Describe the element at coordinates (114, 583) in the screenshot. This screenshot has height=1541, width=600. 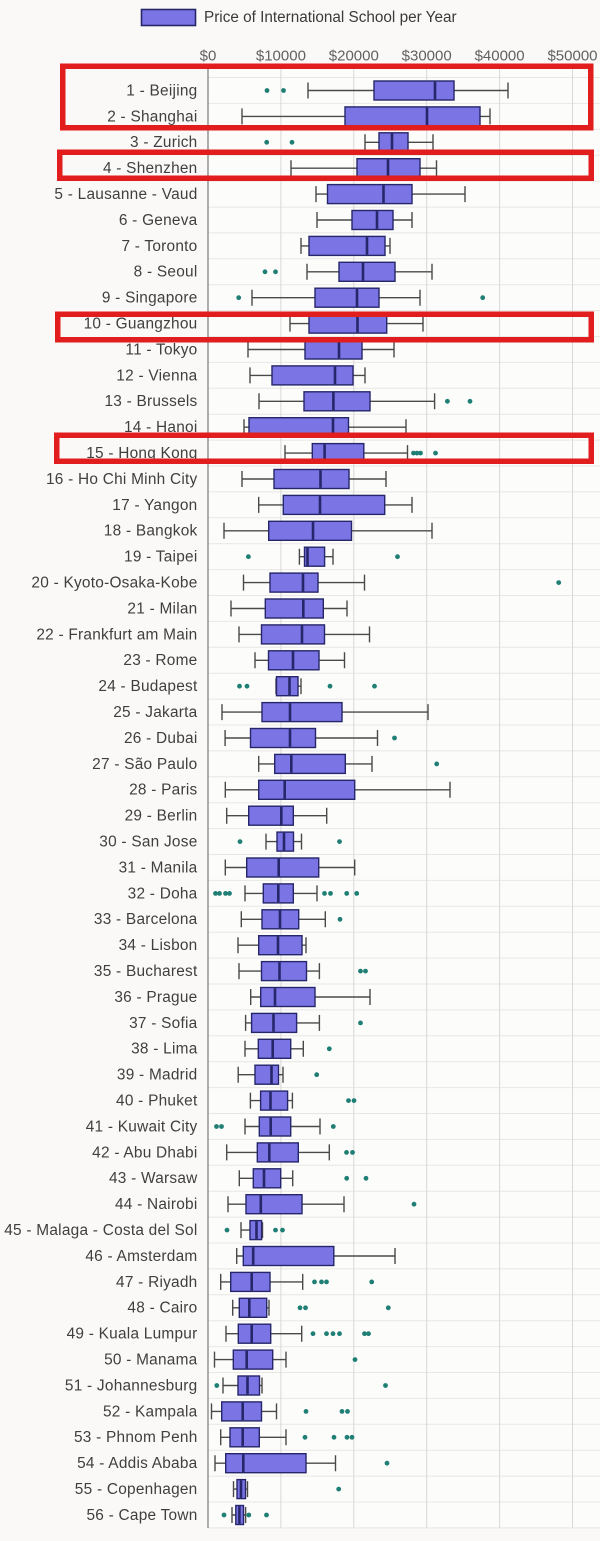
I see `svg-text: 20 - Kyoto-Osaka-Kobe` at that location.